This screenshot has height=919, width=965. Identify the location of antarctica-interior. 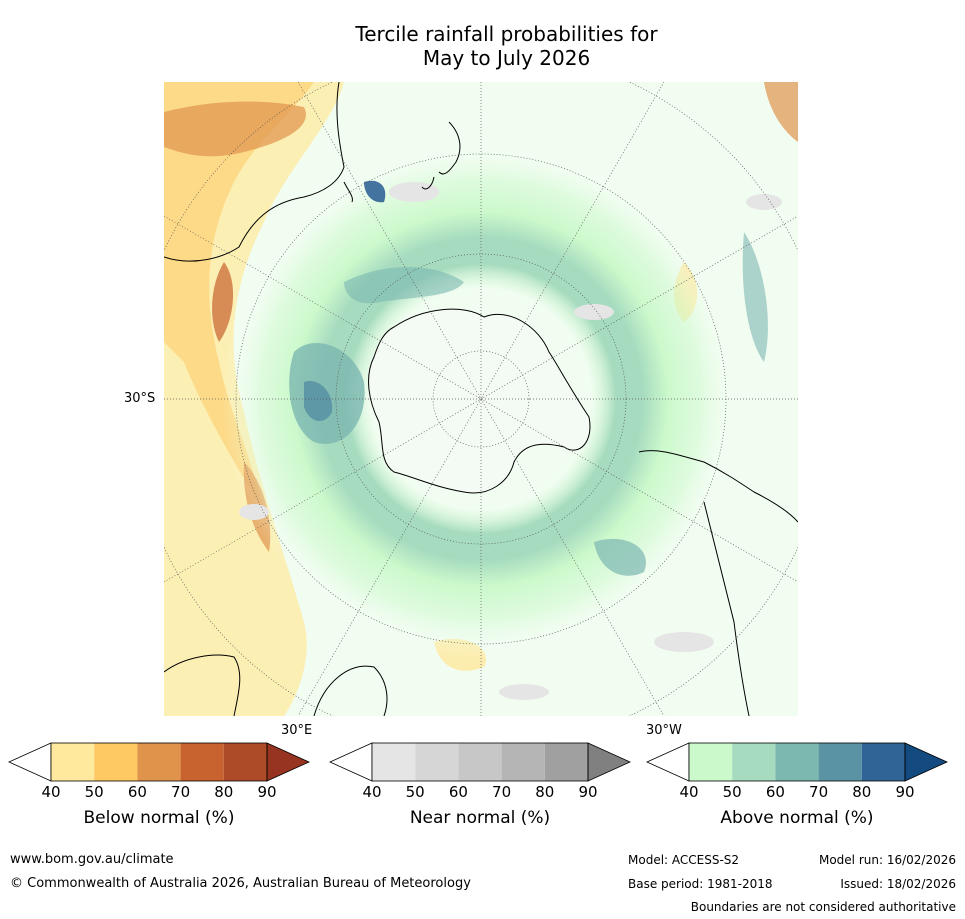
(479, 401).